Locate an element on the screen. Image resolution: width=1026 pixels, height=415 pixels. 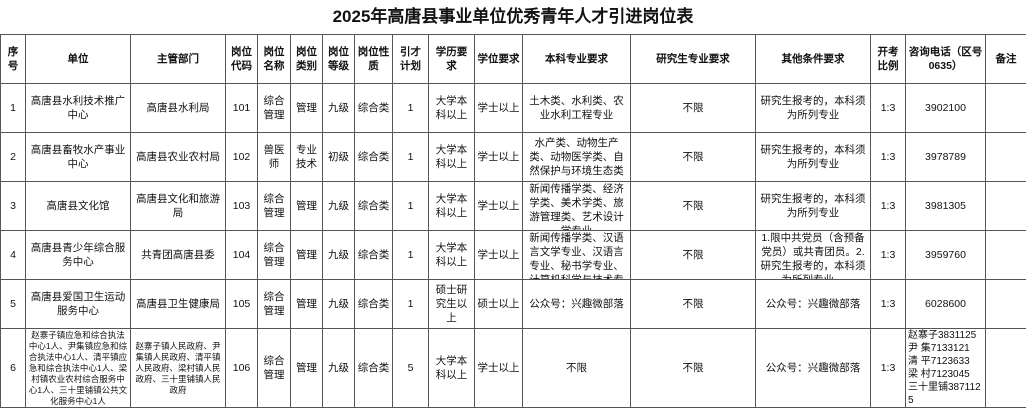
cell-text: 5 is located at coordinates (13, 304).